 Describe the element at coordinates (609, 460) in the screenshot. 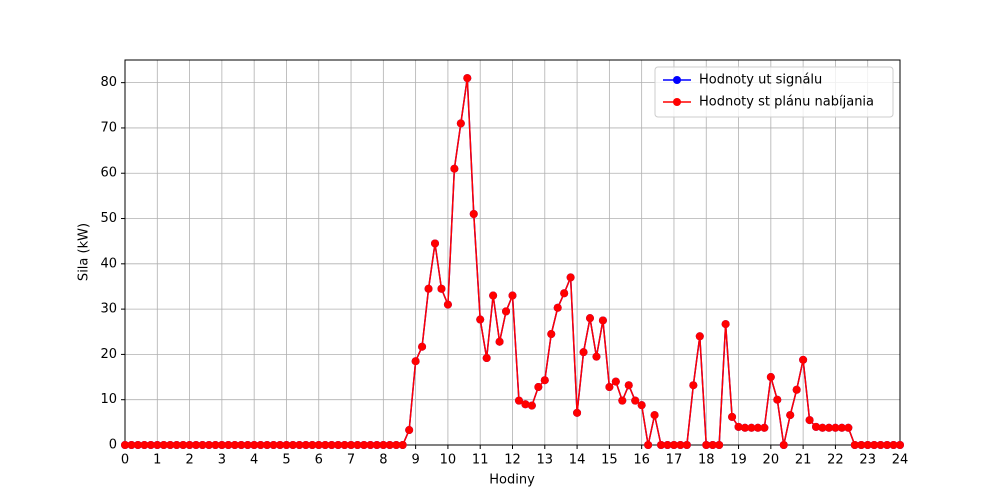

I see `x-tick-label: 15` at that location.